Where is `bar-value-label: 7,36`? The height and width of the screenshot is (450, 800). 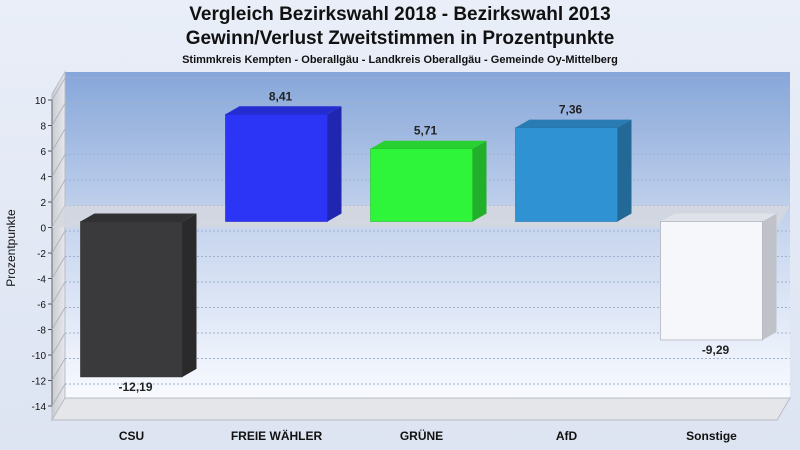 bar-value-label: 7,36 is located at coordinates (571, 110).